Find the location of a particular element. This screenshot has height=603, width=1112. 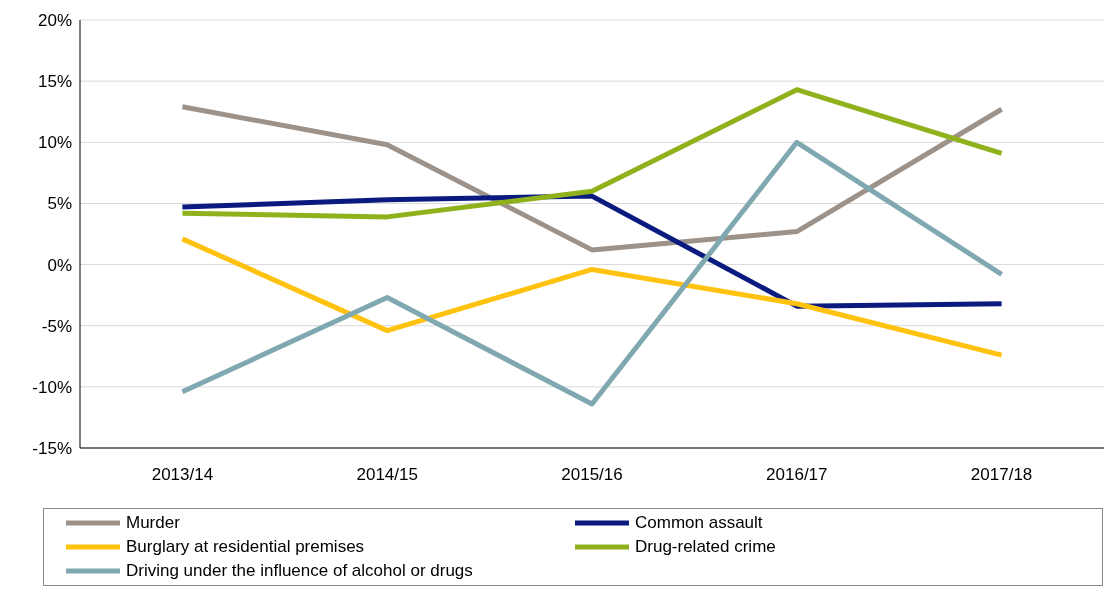

y-tick-label: 15% is located at coordinates (54, 82).